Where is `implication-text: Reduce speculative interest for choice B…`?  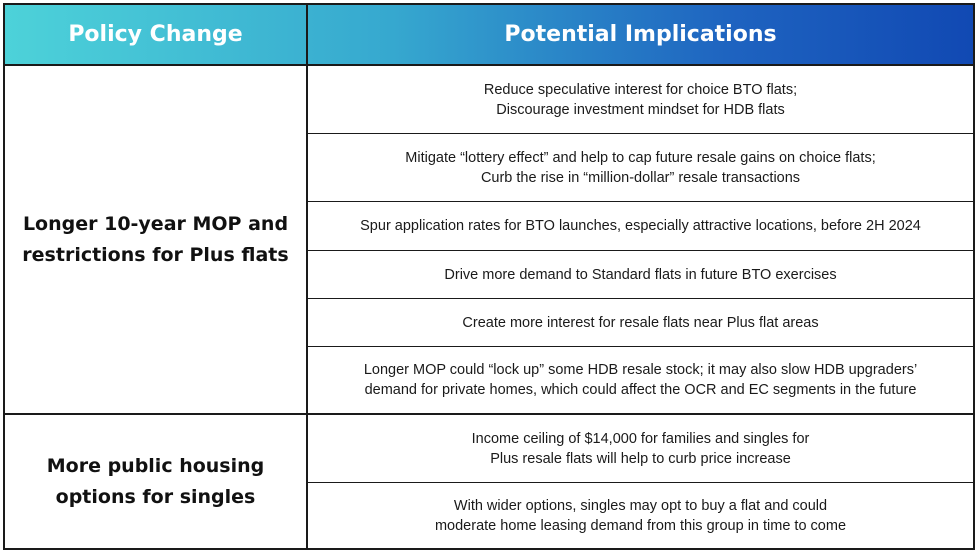
implication-text: Reduce speculative interest for choice B… is located at coordinates (640, 99).